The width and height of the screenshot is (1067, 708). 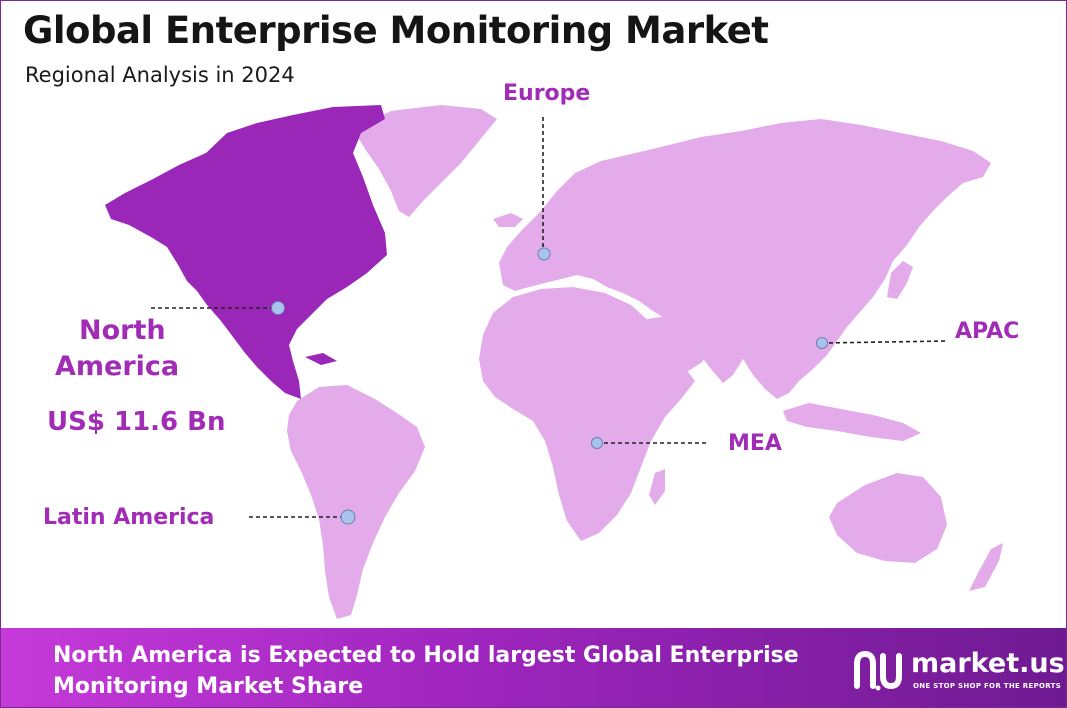 I want to click on region-africa, so click(x=587, y=414).